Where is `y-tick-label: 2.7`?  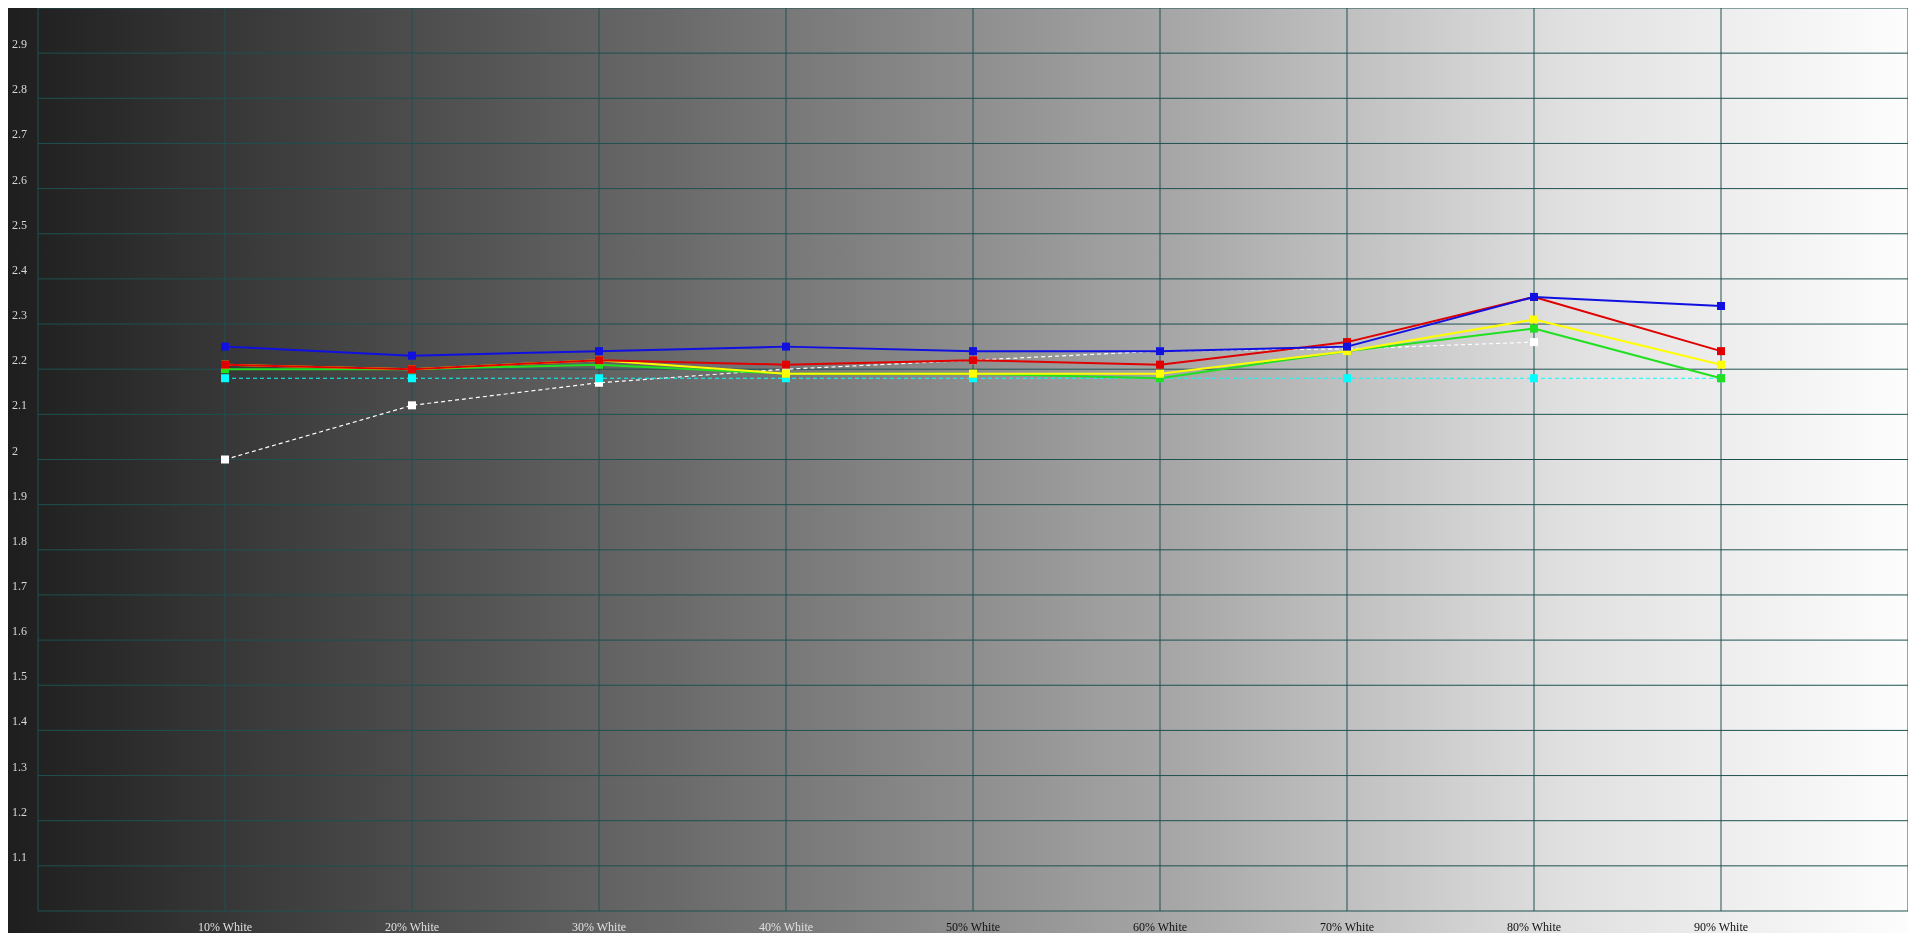 y-tick-label: 2.7 is located at coordinates (19, 134).